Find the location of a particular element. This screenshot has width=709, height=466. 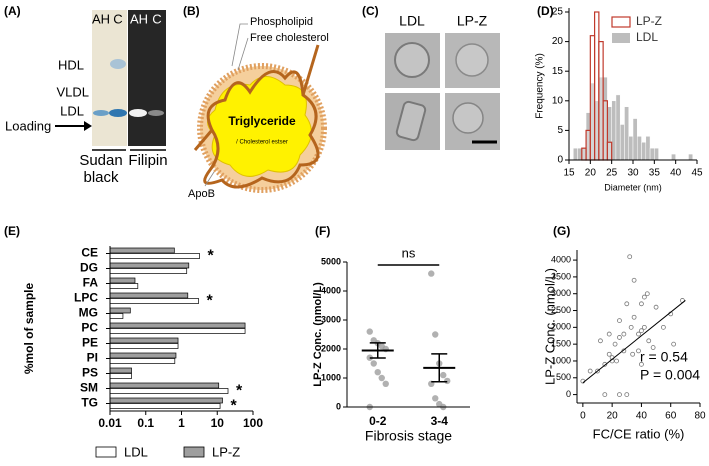

panel-label: (D) is located at coordinates (545, 11).